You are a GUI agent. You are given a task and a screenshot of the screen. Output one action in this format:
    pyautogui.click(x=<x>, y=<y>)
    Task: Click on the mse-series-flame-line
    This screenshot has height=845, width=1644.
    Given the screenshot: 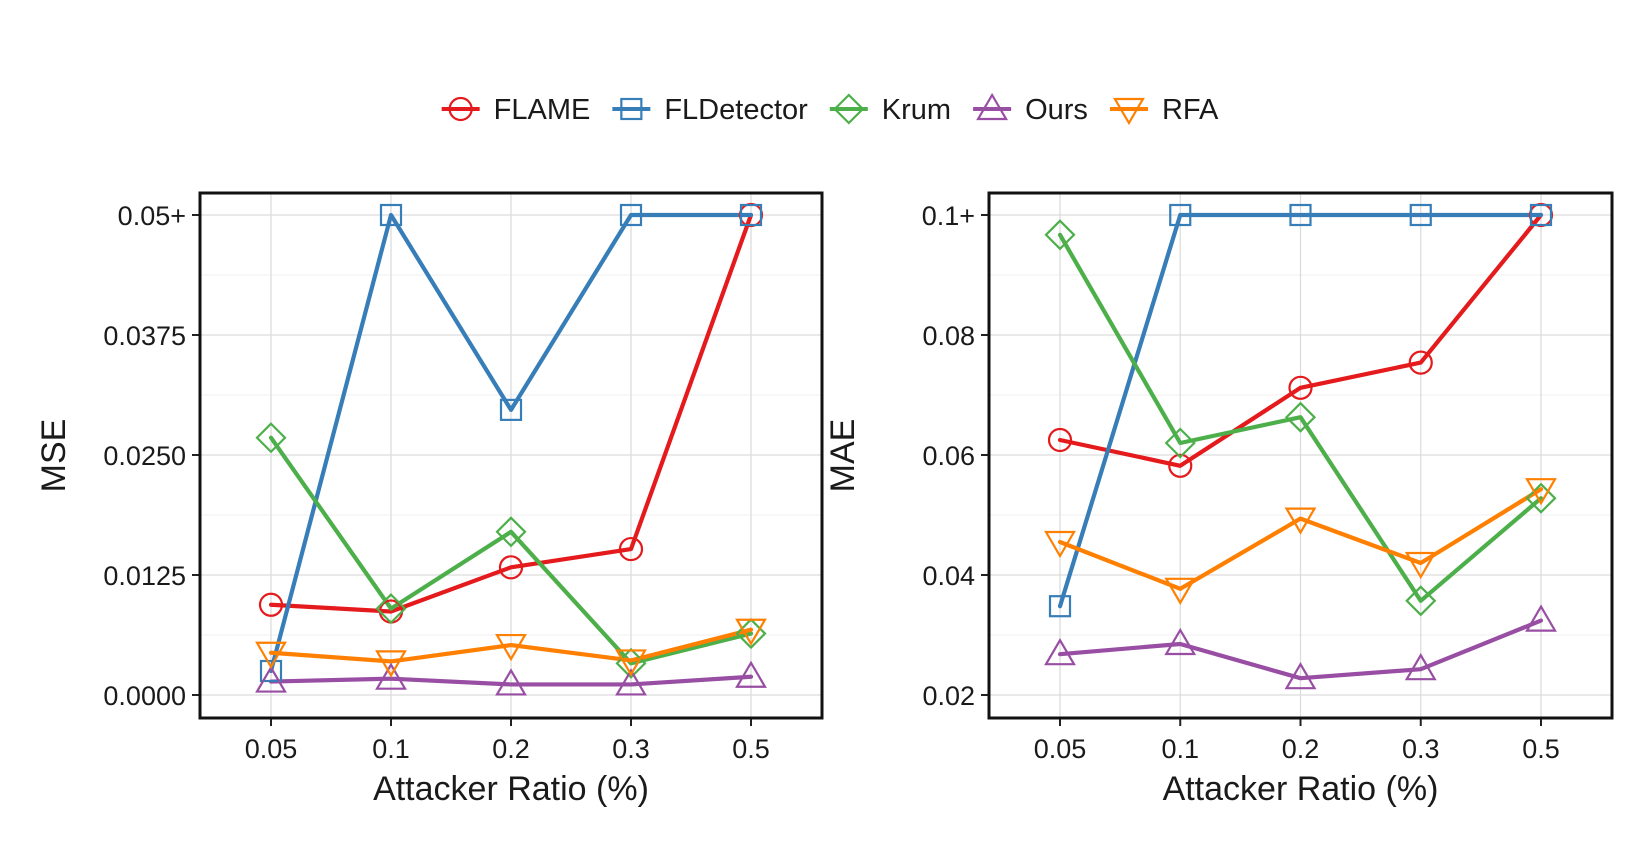 What is the action you would take?
    pyautogui.click(x=511, y=413)
    